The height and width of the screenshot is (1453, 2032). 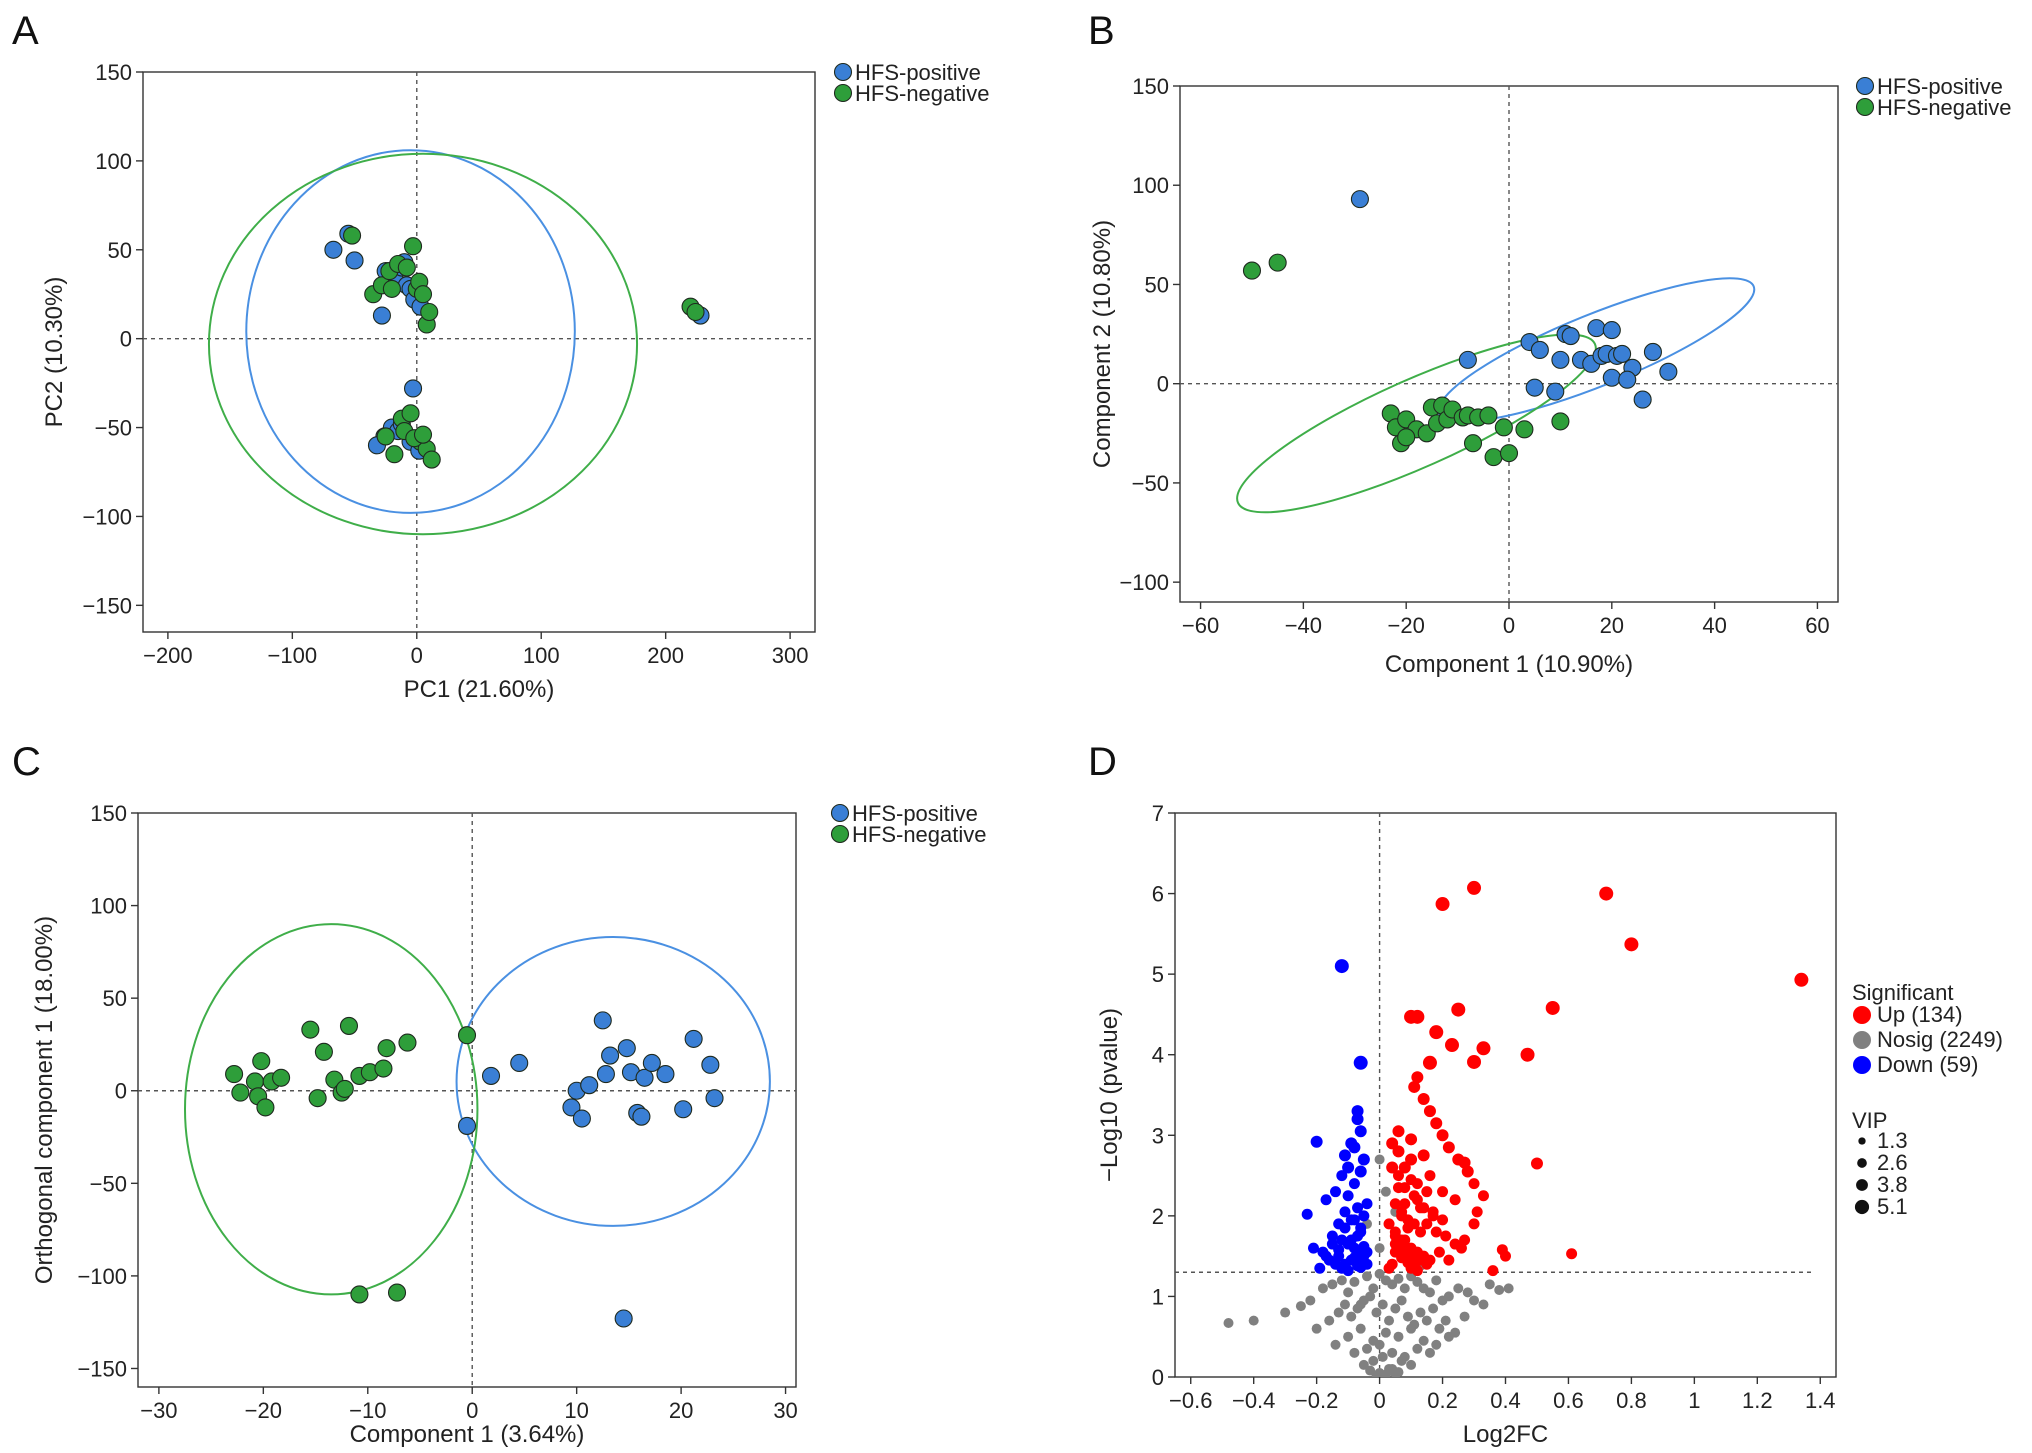 I want to click on y-tick-label: 100, so click(x=108, y=906).